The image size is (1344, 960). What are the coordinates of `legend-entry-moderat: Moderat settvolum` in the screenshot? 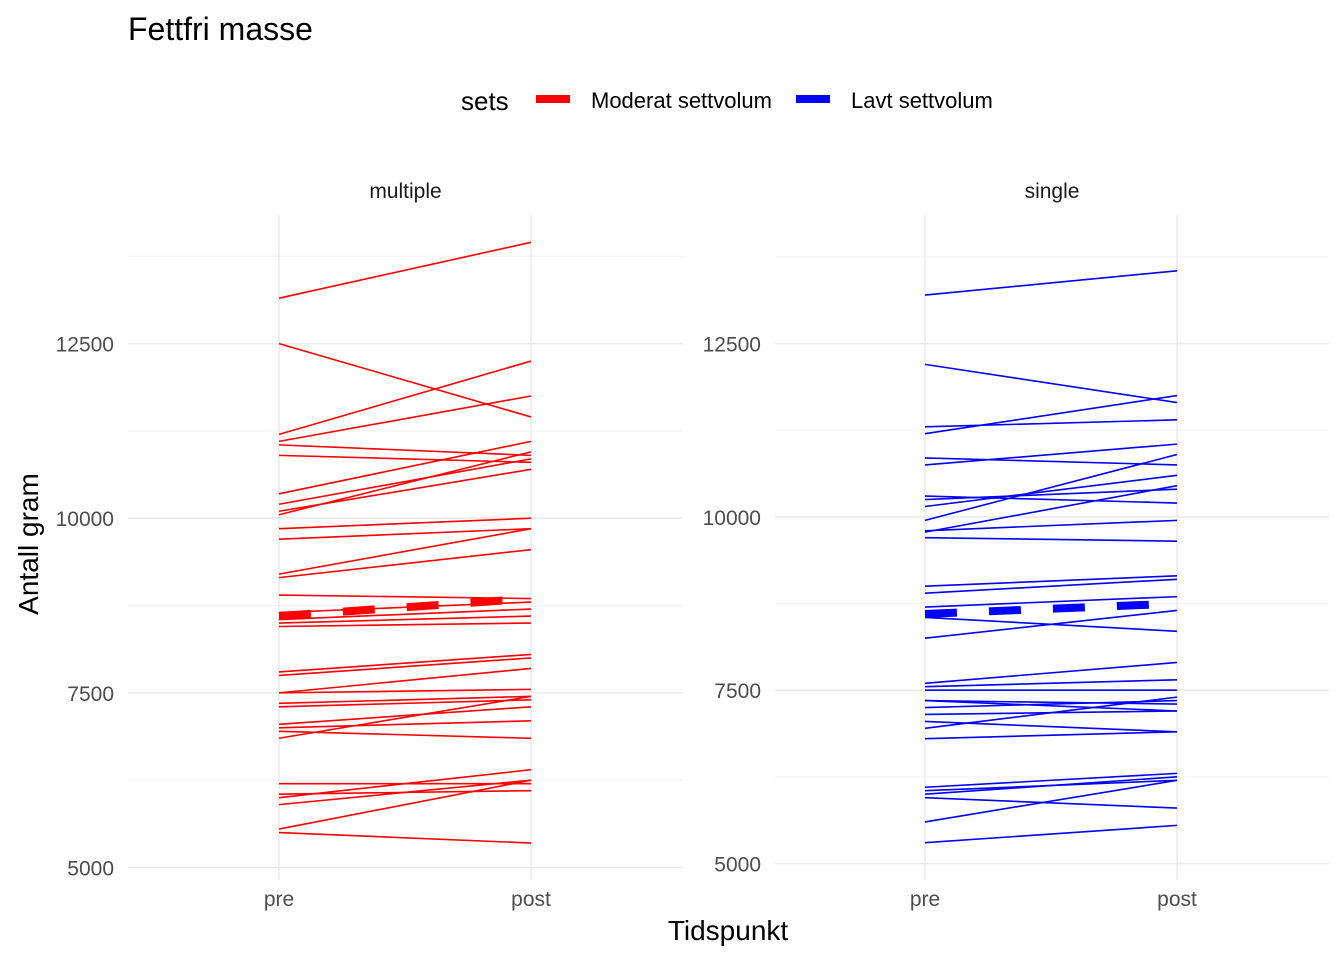 It's located at (654, 100).